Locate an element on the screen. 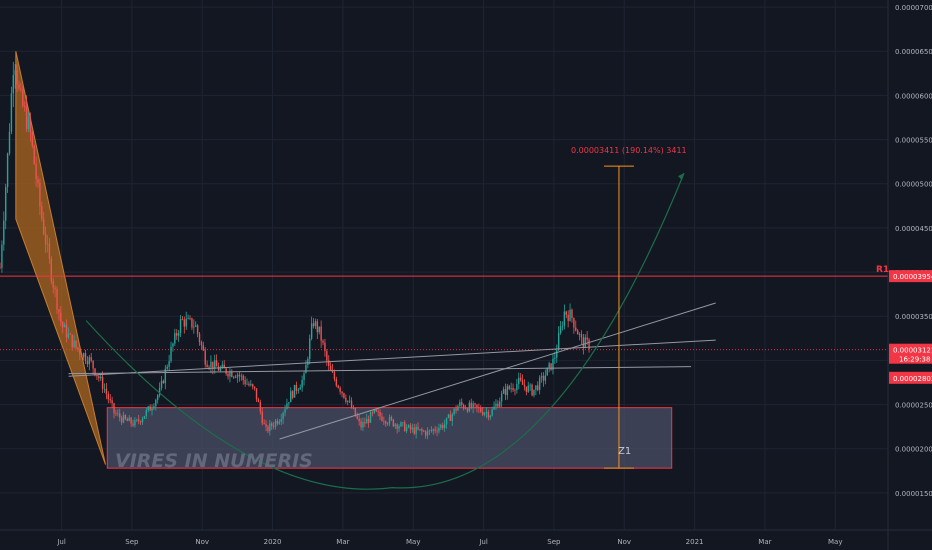  measure-label: 0.00003411 (190.14%) 3411 is located at coordinates (629, 150).